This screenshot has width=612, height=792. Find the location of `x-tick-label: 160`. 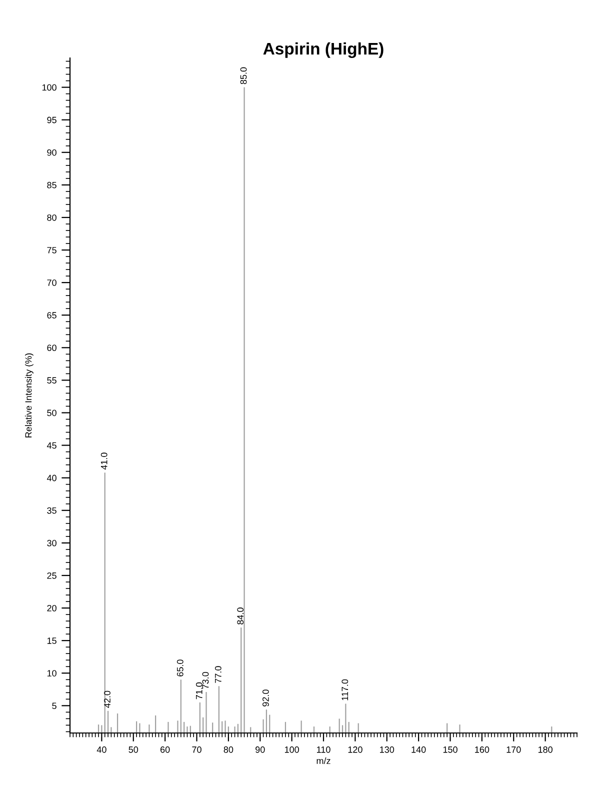

x-tick-label: 160 is located at coordinates (482, 749).